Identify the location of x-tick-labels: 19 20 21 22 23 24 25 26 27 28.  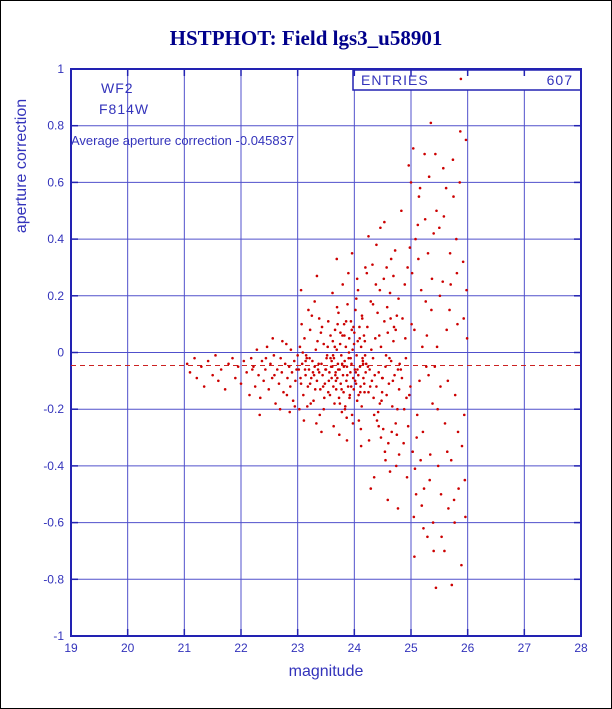
(326, 648).